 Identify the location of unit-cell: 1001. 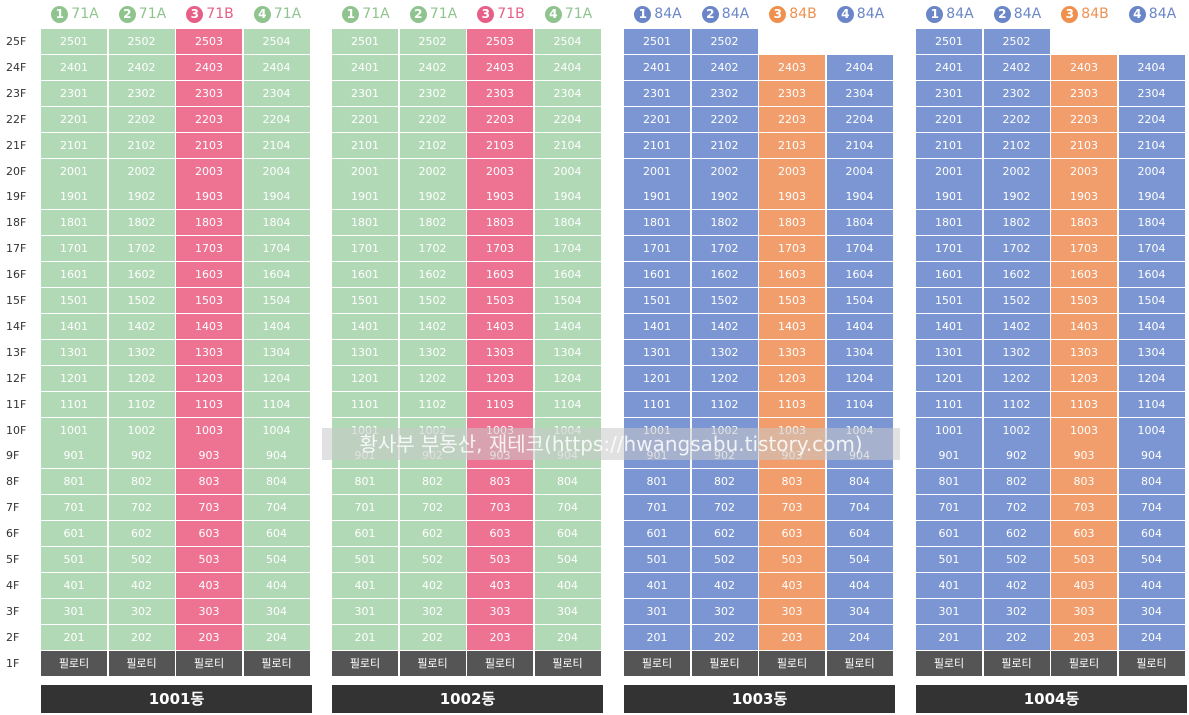
(74, 430).